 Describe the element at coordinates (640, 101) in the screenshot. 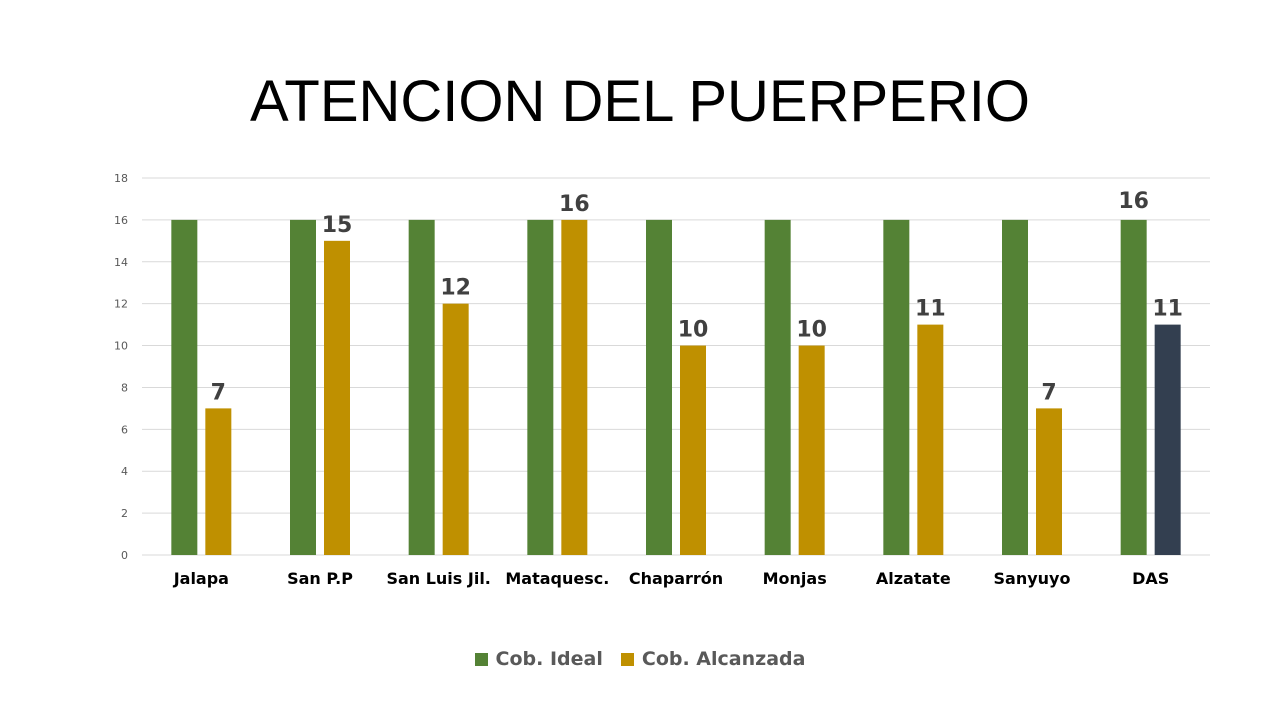

I see `chart-title: ATENCION DEL PUERPERIO` at that location.